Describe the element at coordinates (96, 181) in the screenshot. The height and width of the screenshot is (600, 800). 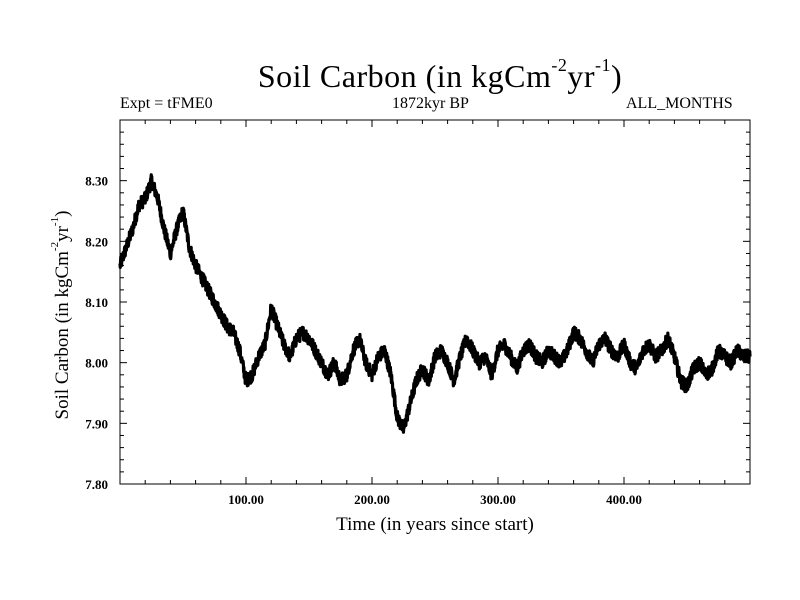
I see `y-tick-label: 8.30` at that location.